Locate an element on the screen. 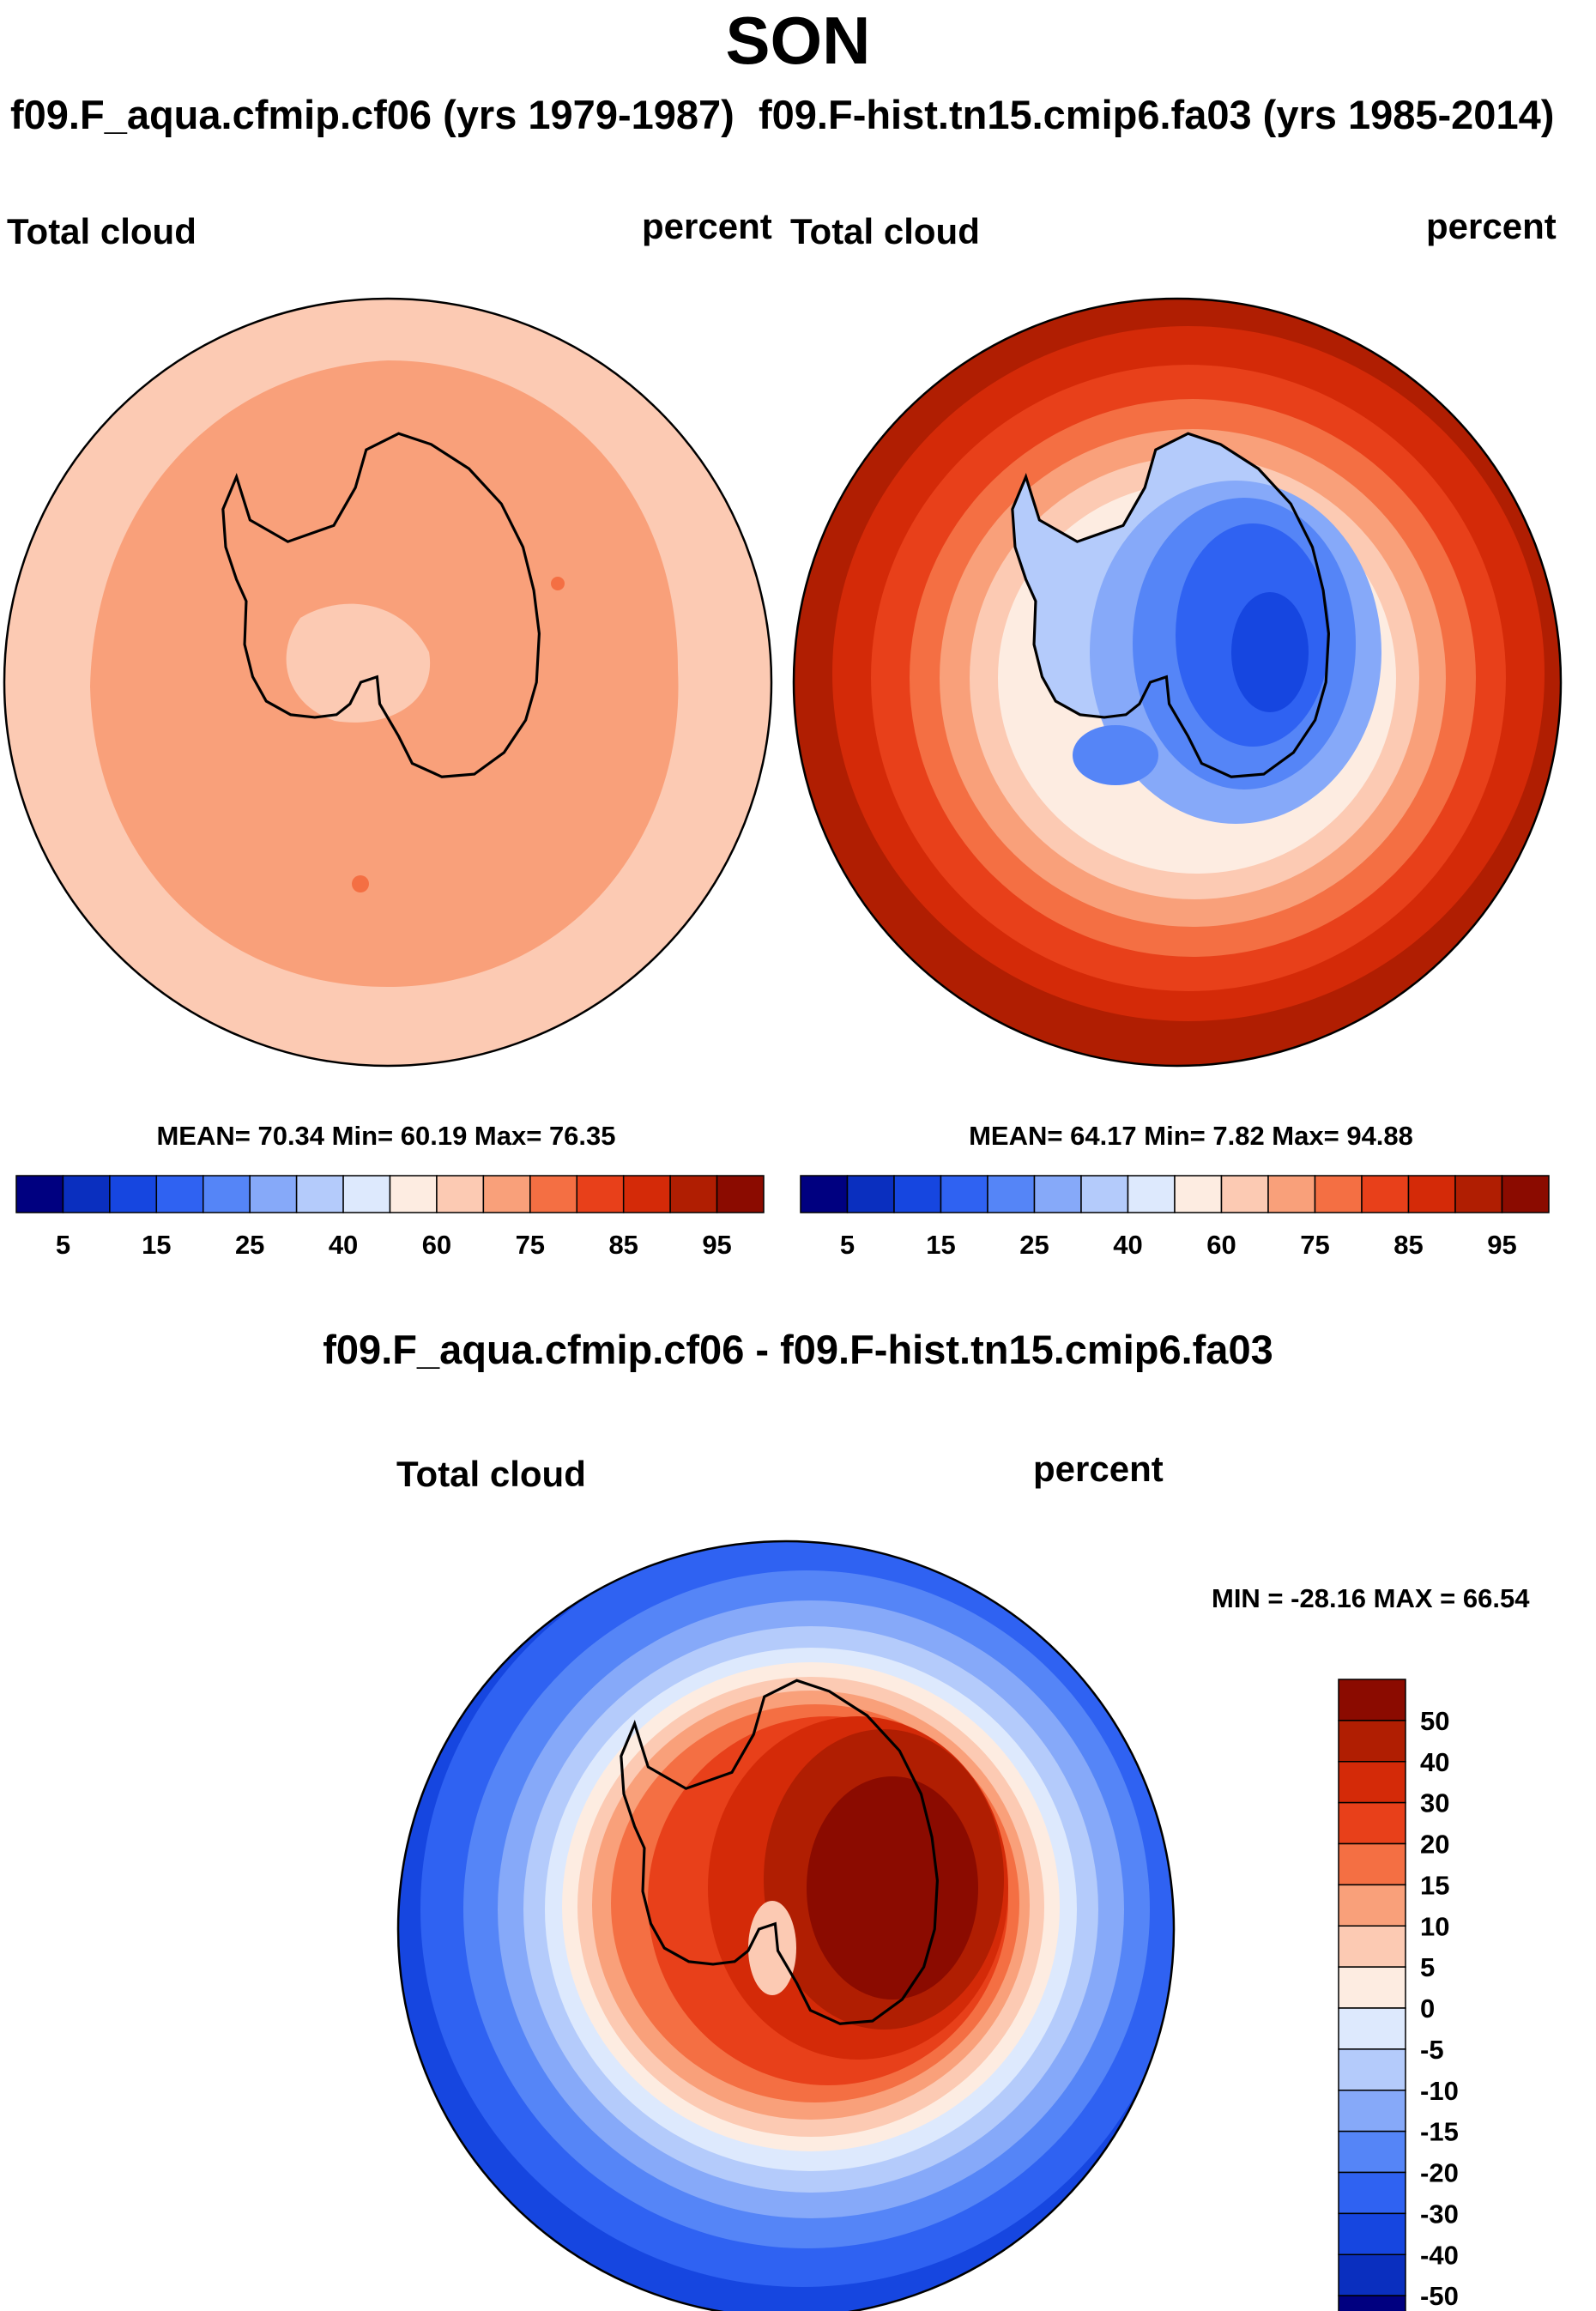  colorbar-label: -5 is located at coordinates (1432, 2050).